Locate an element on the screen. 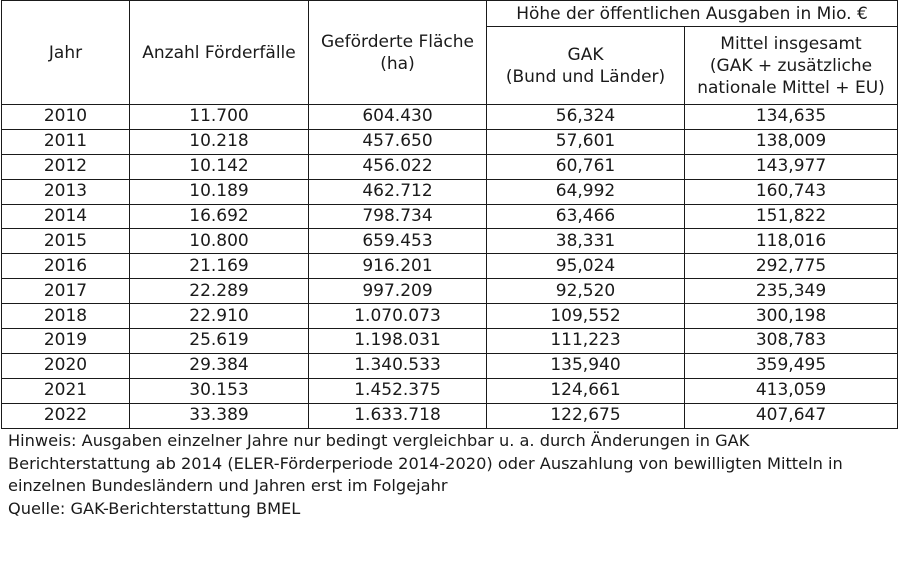 This screenshot has width=900, height=562. table-row: 2018 22.910 1.070.073 109,552 300,198 is located at coordinates (450, 316).